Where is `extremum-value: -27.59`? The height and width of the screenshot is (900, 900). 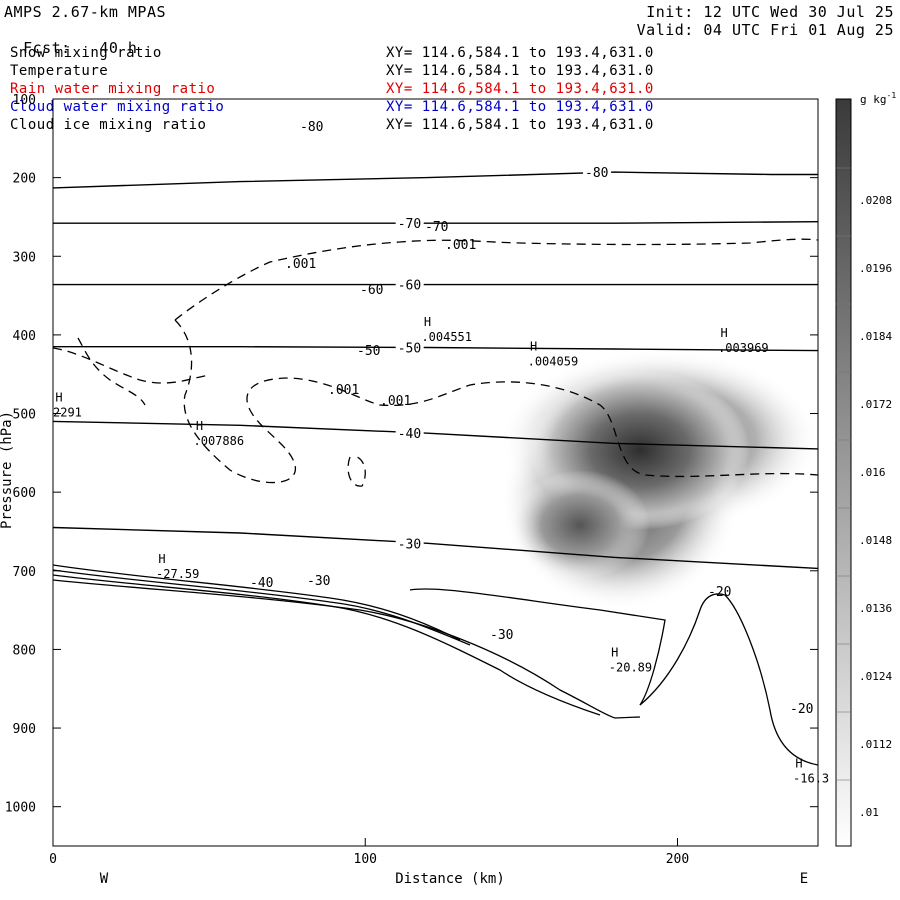
extremum-value: -27.59 is located at coordinates (177, 574).